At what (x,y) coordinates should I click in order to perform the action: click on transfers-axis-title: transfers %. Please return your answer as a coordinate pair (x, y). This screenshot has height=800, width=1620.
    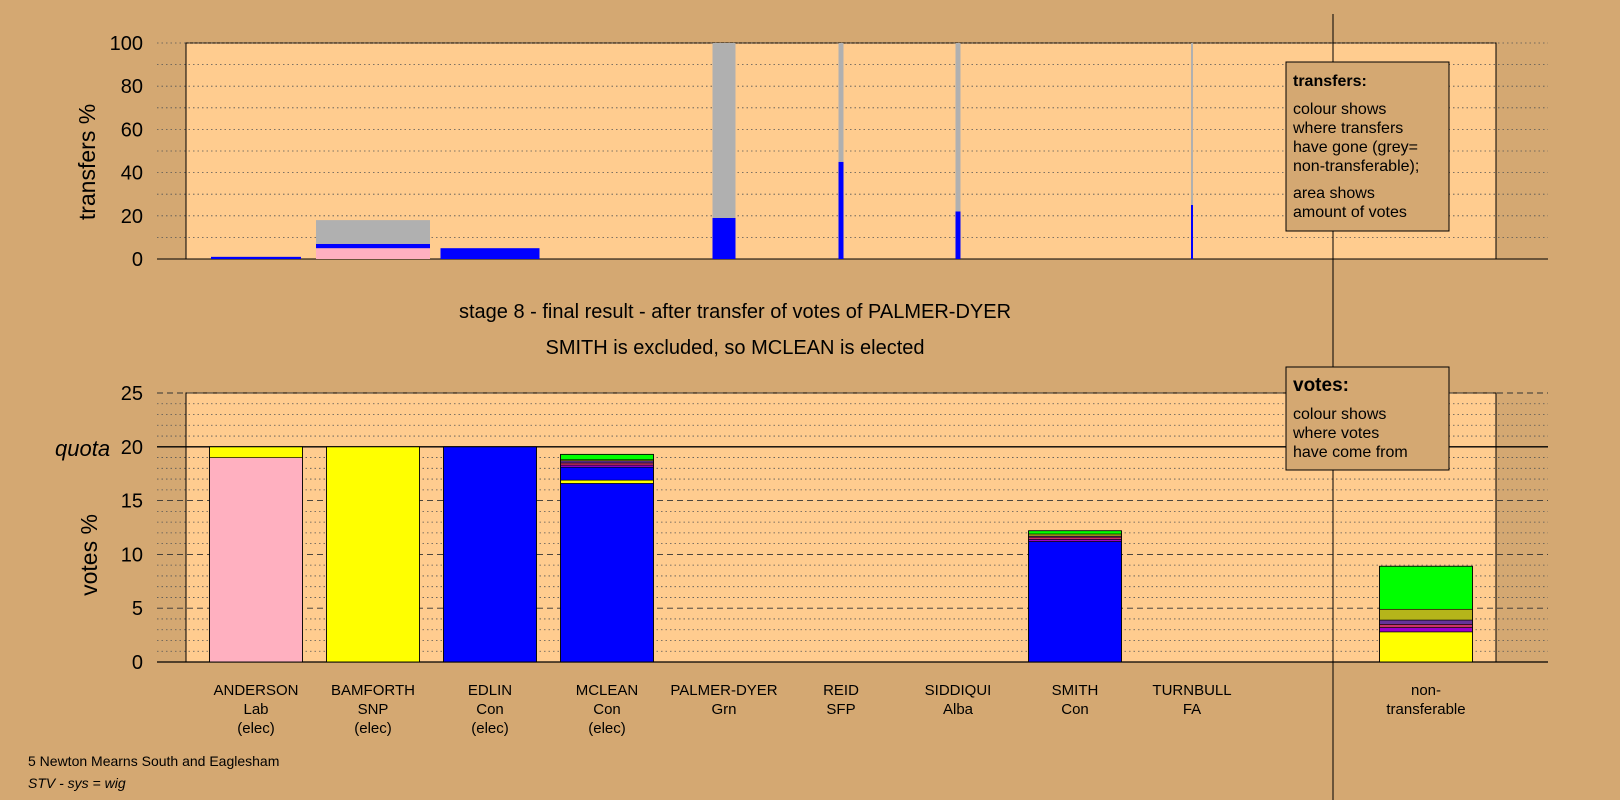
    Looking at the image, I should click on (87, 162).